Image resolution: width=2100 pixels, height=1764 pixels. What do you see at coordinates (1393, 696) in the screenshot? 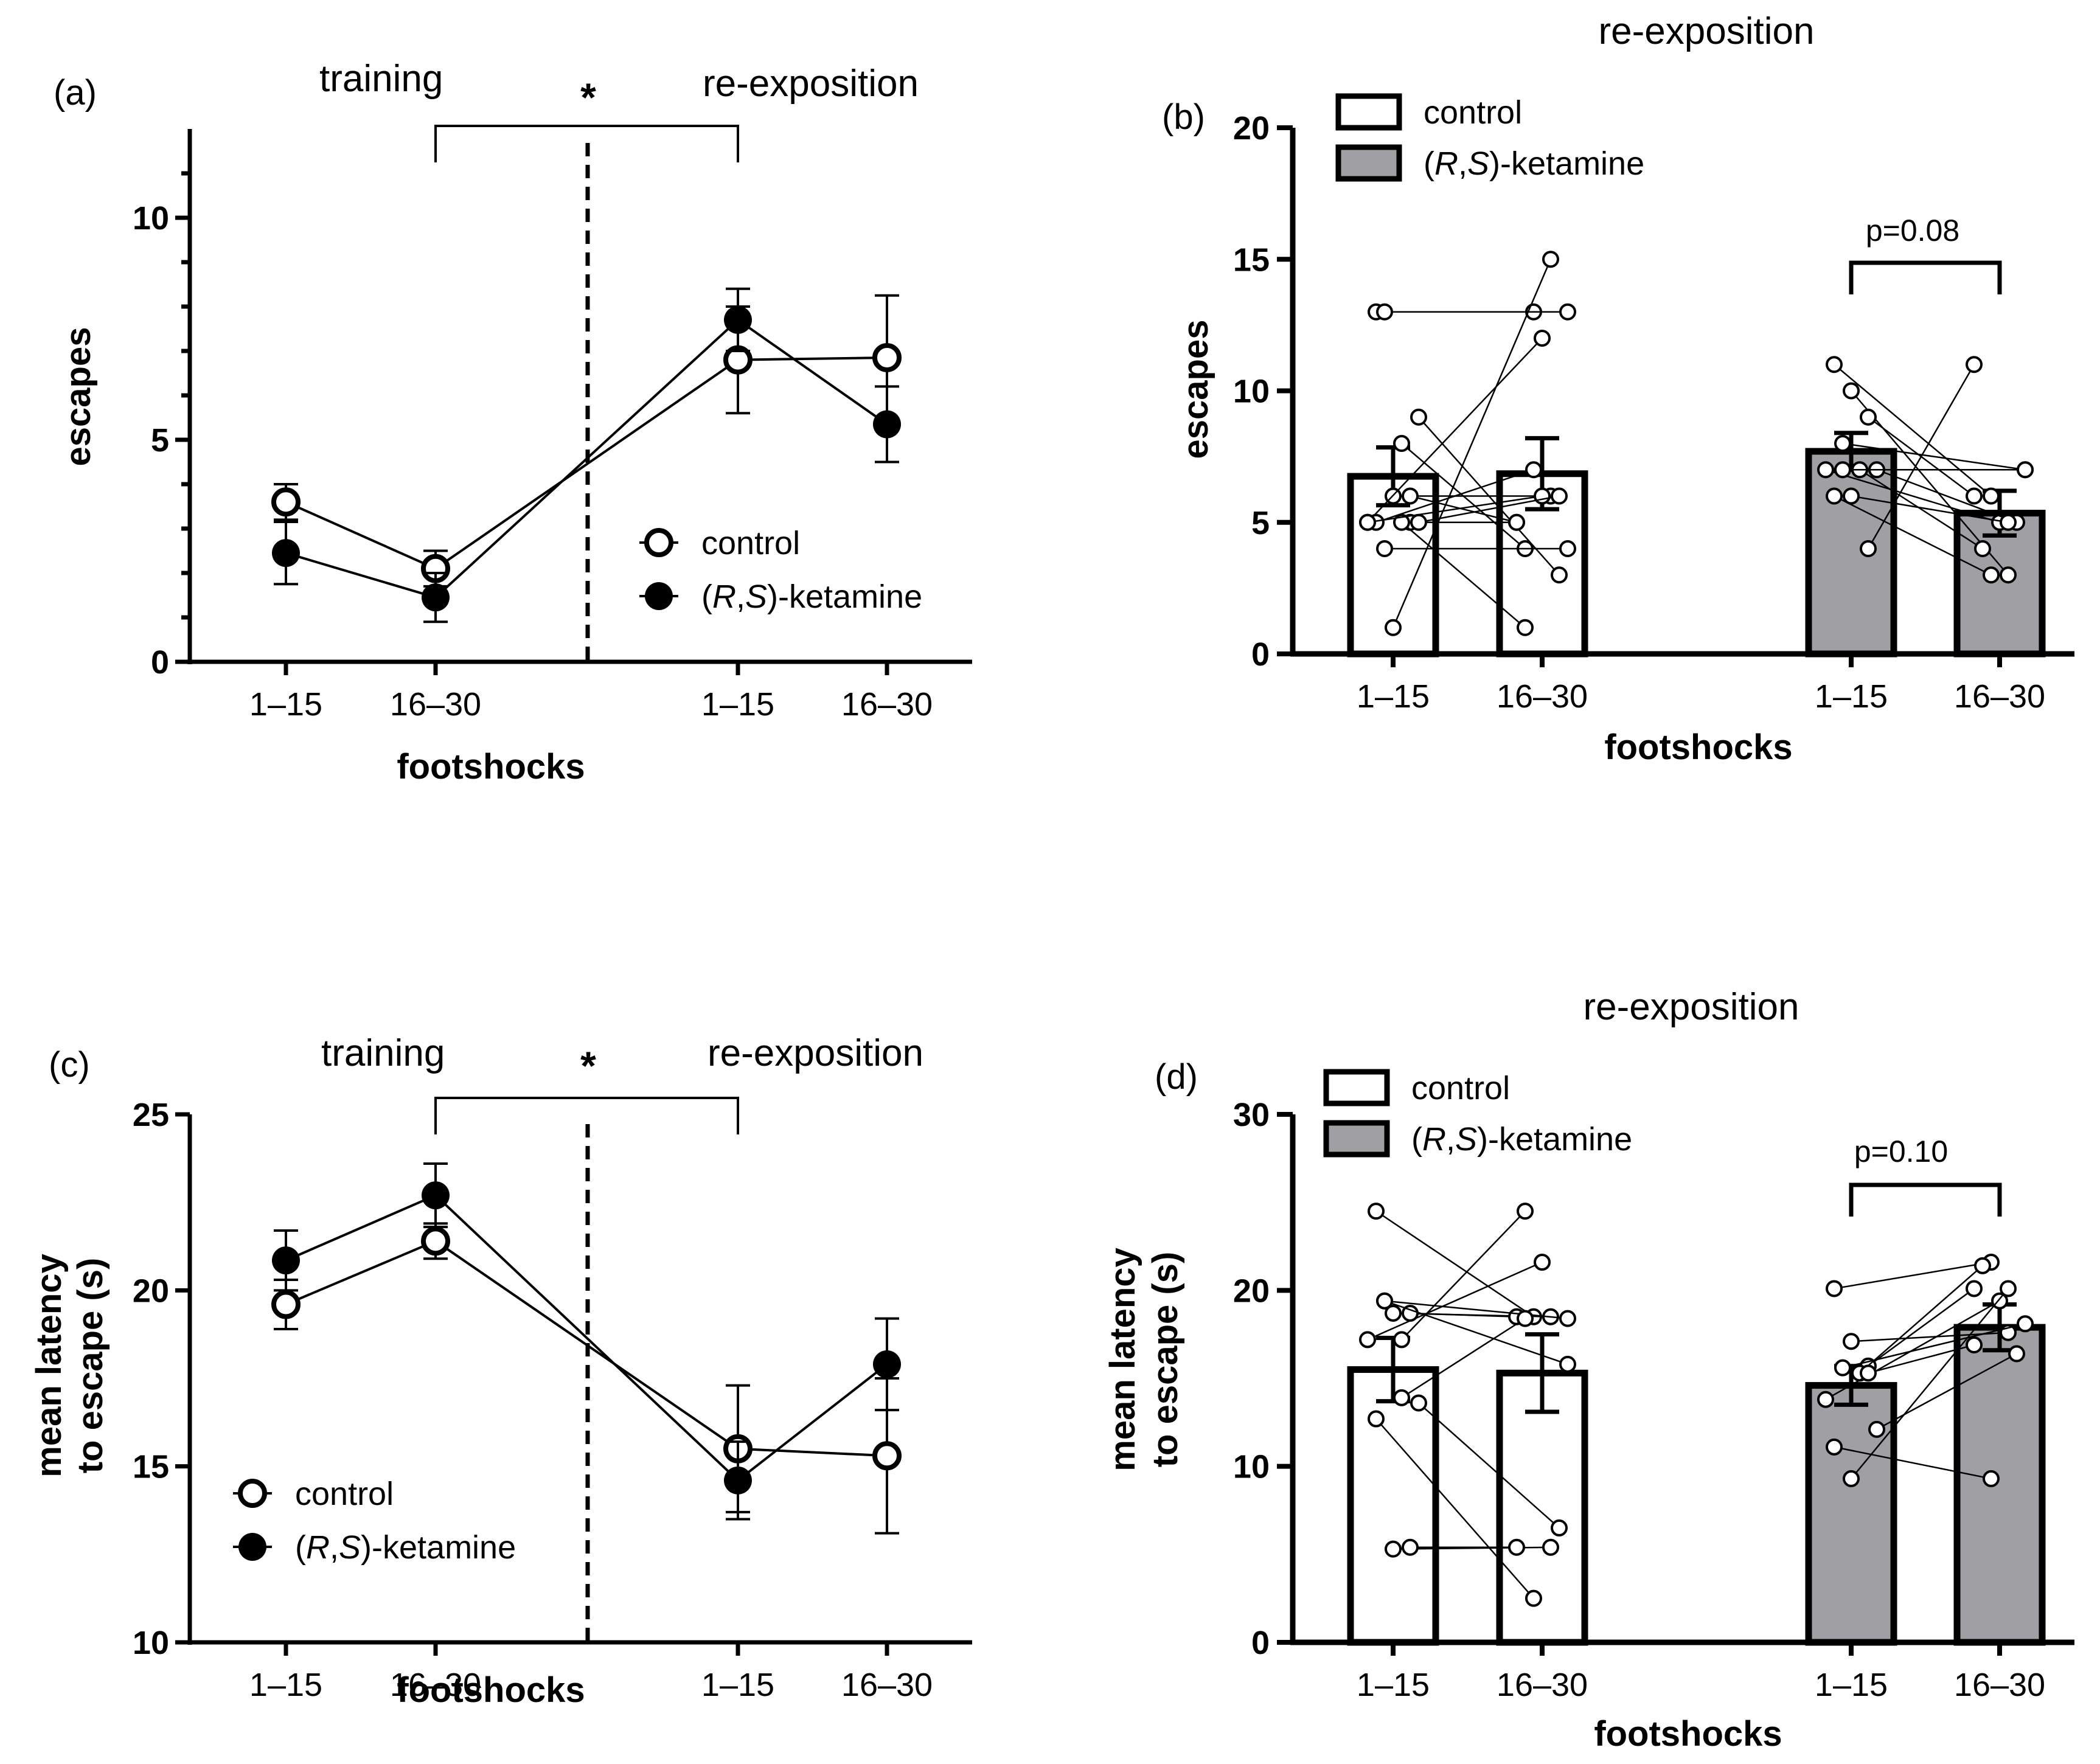
I see `panel-b-xtick-label: 1–15` at bounding box center [1393, 696].